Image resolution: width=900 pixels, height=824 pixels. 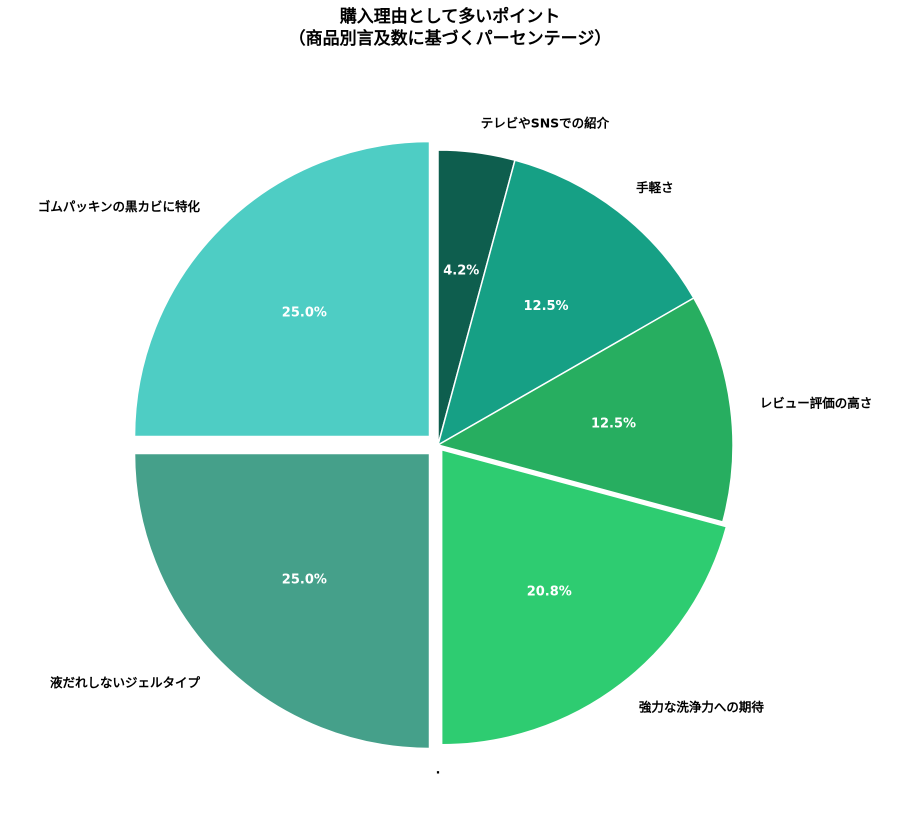 What do you see at coordinates (461, 271) in the screenshot?
I see `slice-percent-label: 4.2%` at bounding box center [461, 271].